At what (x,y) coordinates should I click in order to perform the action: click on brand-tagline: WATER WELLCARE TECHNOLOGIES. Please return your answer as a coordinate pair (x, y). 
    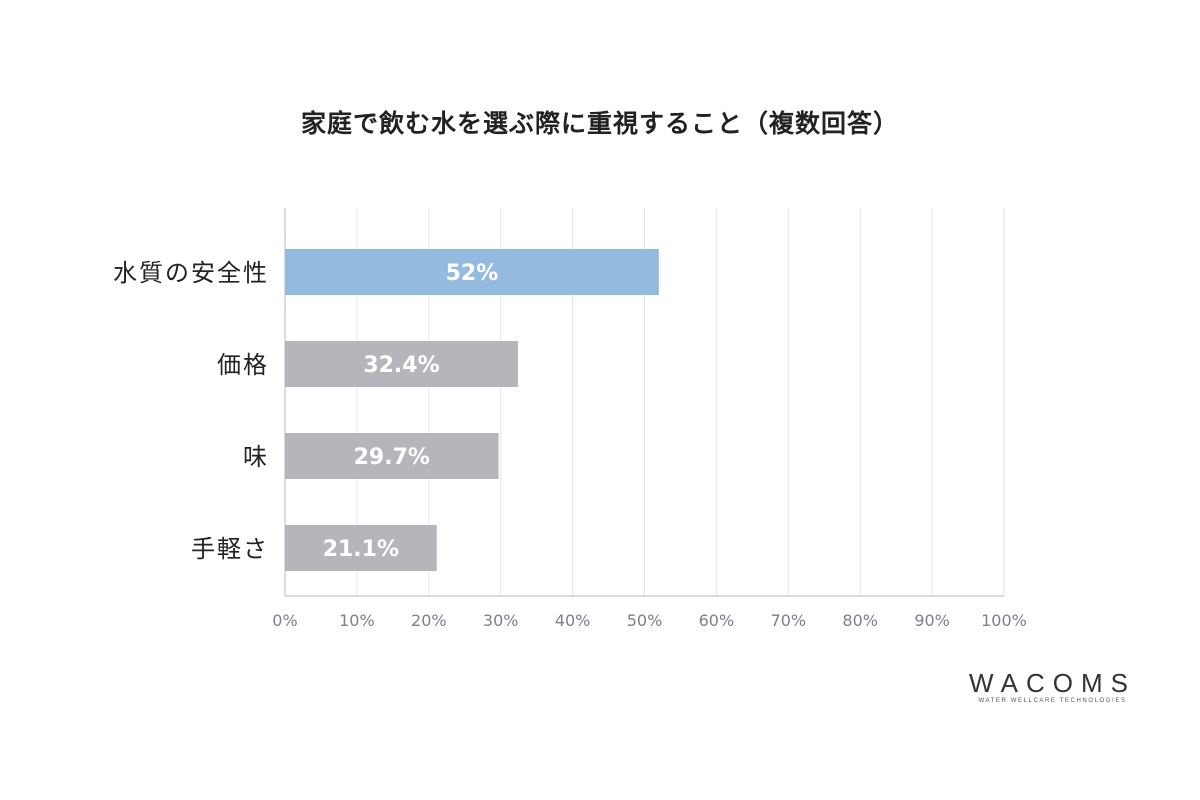
    Looking at the image, I should click on (1052, 701).